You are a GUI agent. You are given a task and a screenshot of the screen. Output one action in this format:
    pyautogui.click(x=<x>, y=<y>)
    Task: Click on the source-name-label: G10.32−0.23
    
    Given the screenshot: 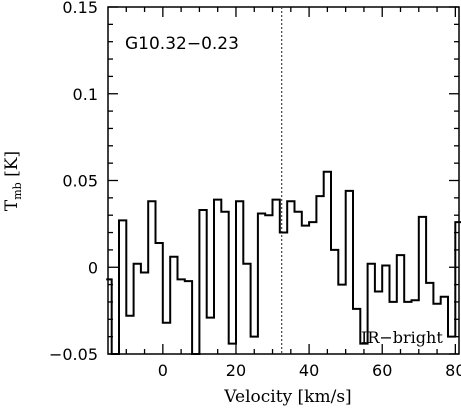 What is the action you would take?
    pyautogui.click(x=182, y=44)
    